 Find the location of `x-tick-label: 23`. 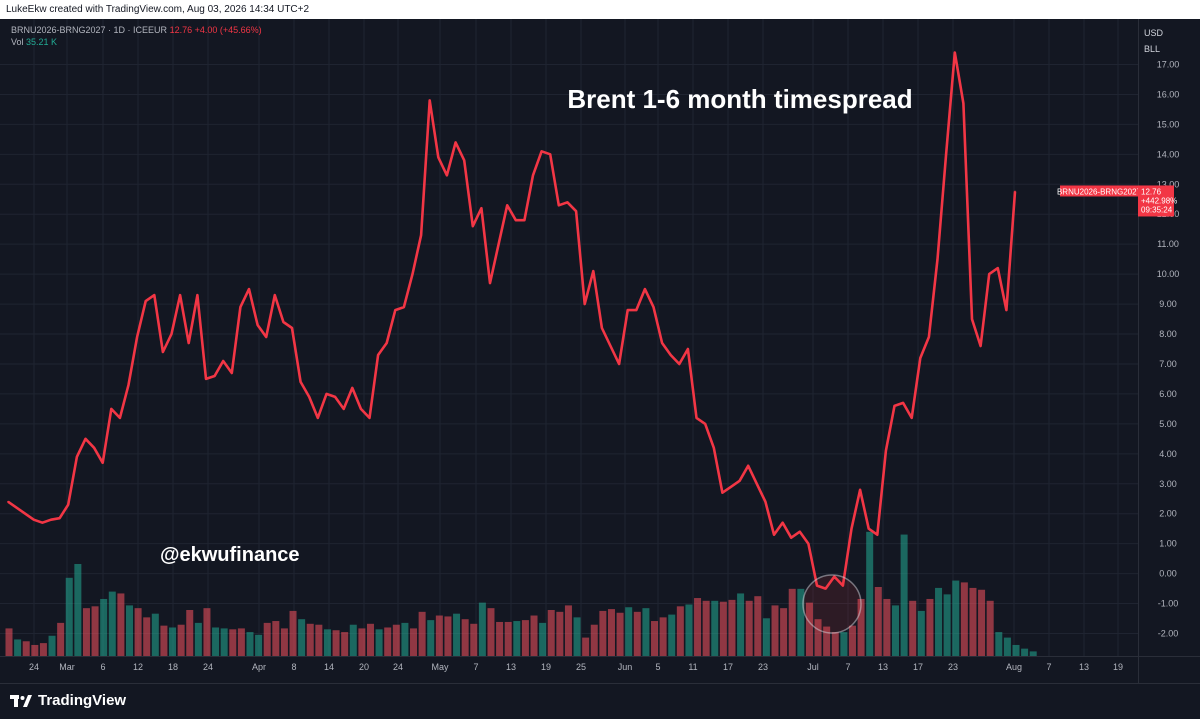

x-tick-label: 23 is located at coordinates (763, 667).